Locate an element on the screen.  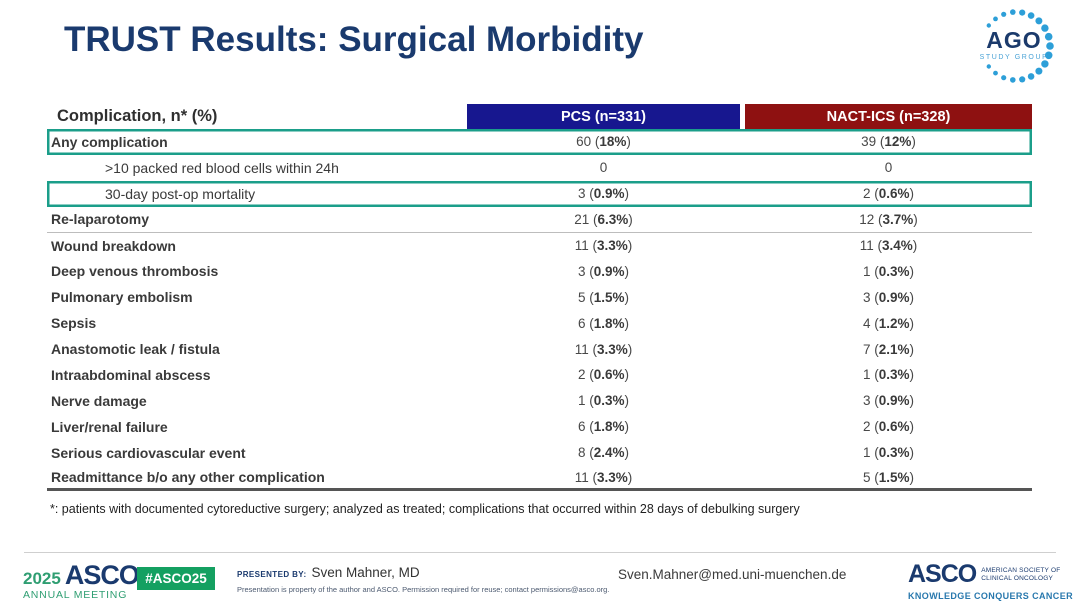
asco-annual-meeting-logo: 2025 ASCO ANNUAL MEETING is located at coordinates (81, 580).